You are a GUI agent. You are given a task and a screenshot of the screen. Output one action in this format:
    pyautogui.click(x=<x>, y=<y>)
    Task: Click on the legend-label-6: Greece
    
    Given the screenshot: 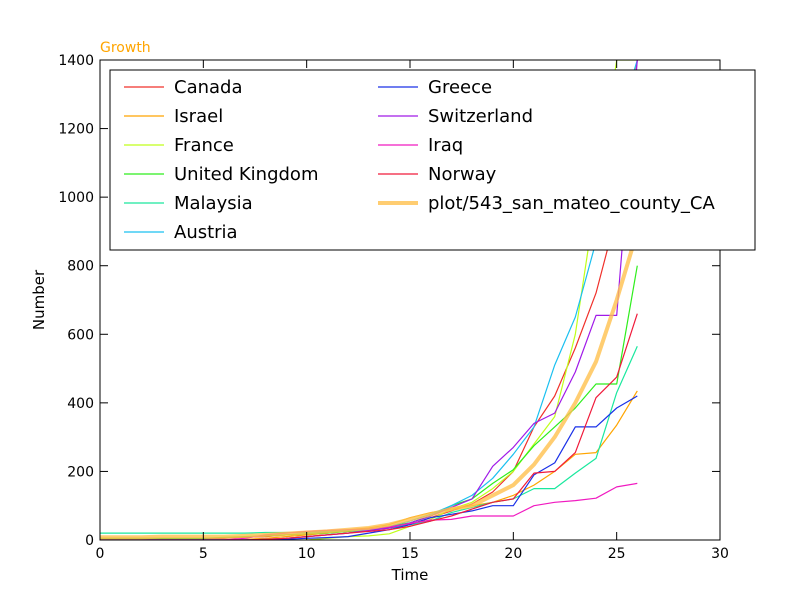 What is the action you would take?
    pyautogui.click(x=460, y=87)
    